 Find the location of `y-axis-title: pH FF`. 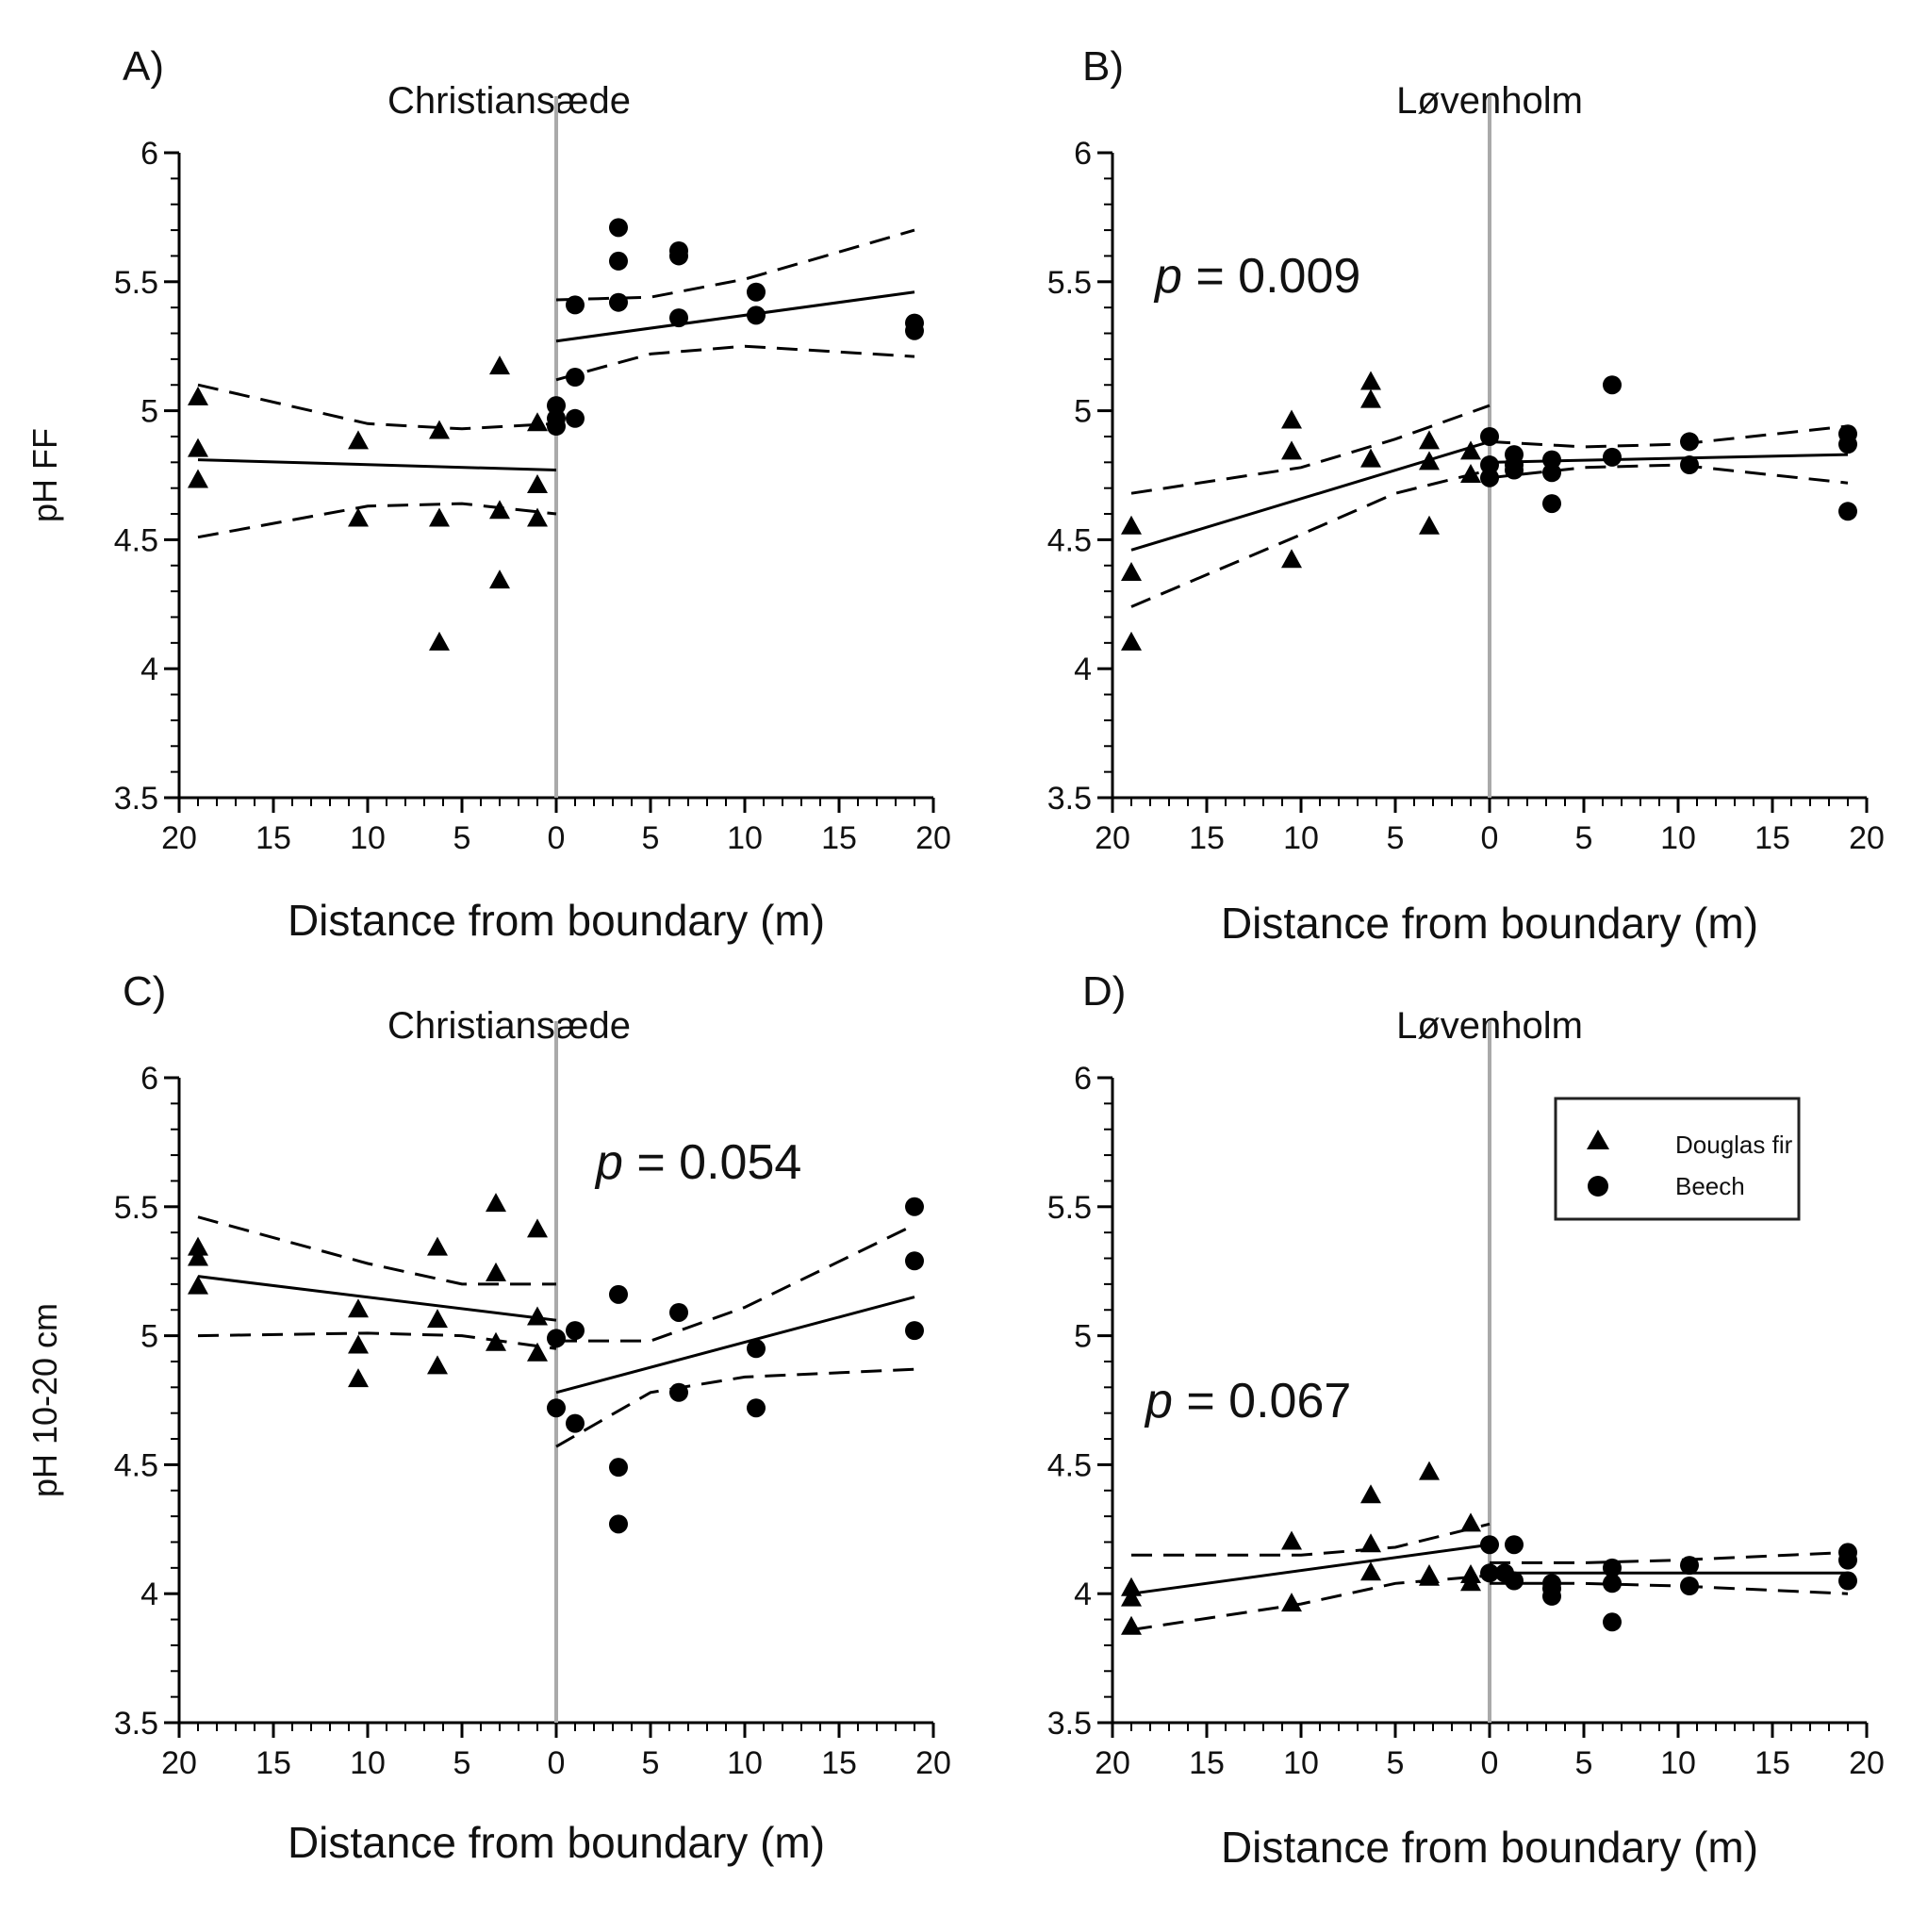

y-axis-title: pH FF is located at coordinates (44, 475).